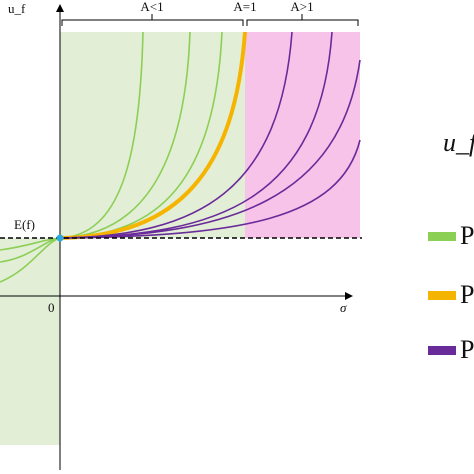 The height and width of the screenshot is (474, 474). What do you see at coordinates (60, 8) in the screenshot?
I see `y-arrow` at bounding box center [60, 8].